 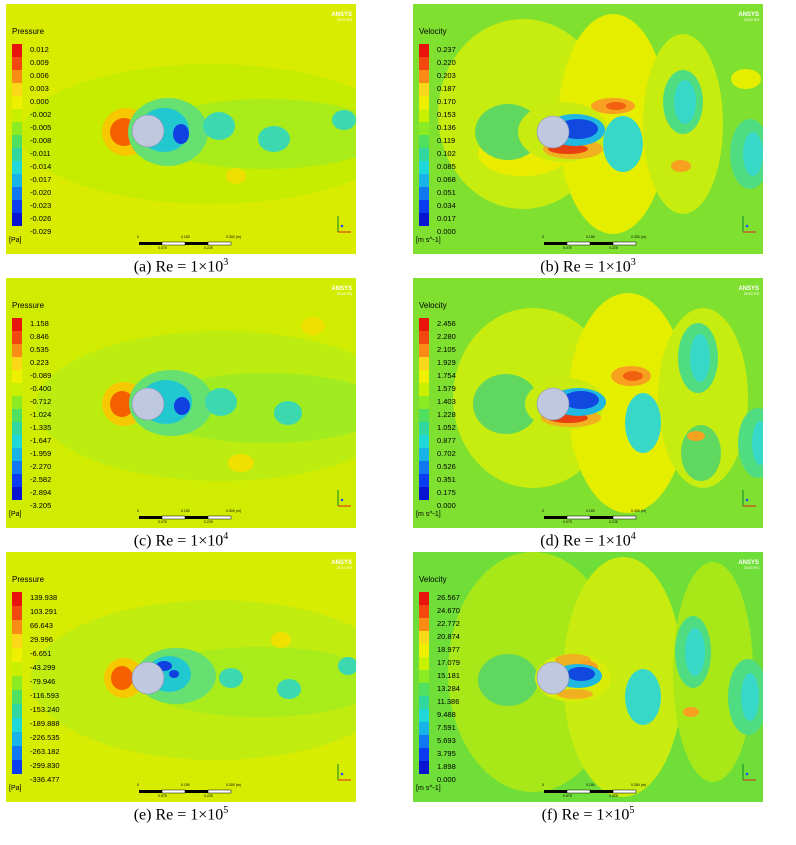 I want to click on legend-tick: 0.535, so click(x=39, y=349).